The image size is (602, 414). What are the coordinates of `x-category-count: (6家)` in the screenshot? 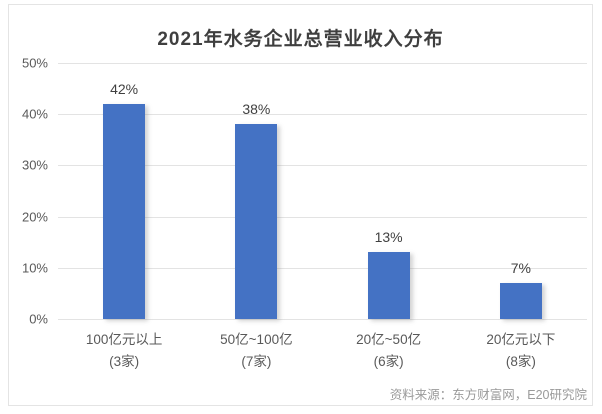 It's located at (388, 361).